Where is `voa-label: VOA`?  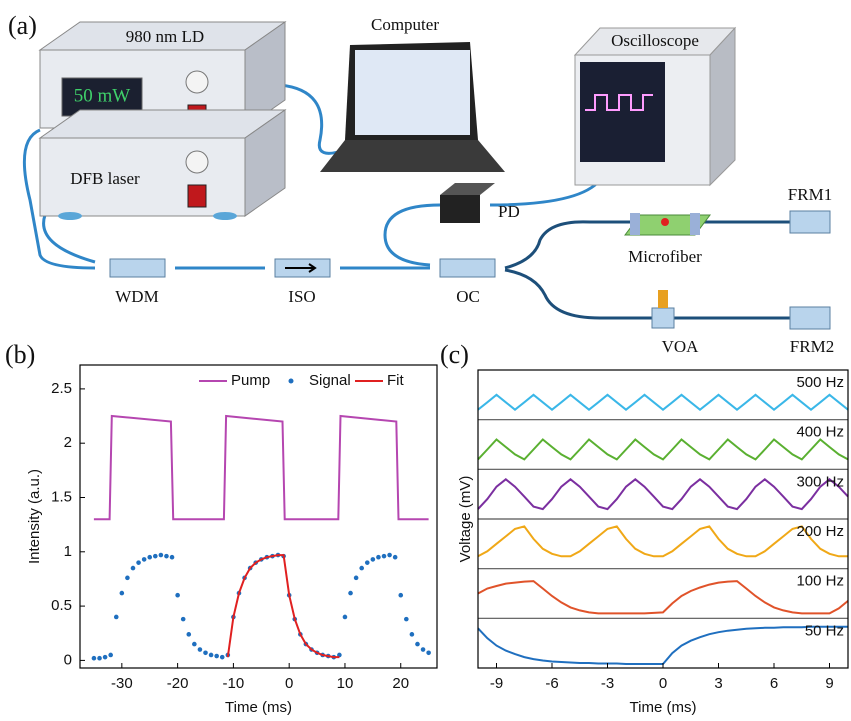
voa-label: VOA is located at coordinates (681, 346).